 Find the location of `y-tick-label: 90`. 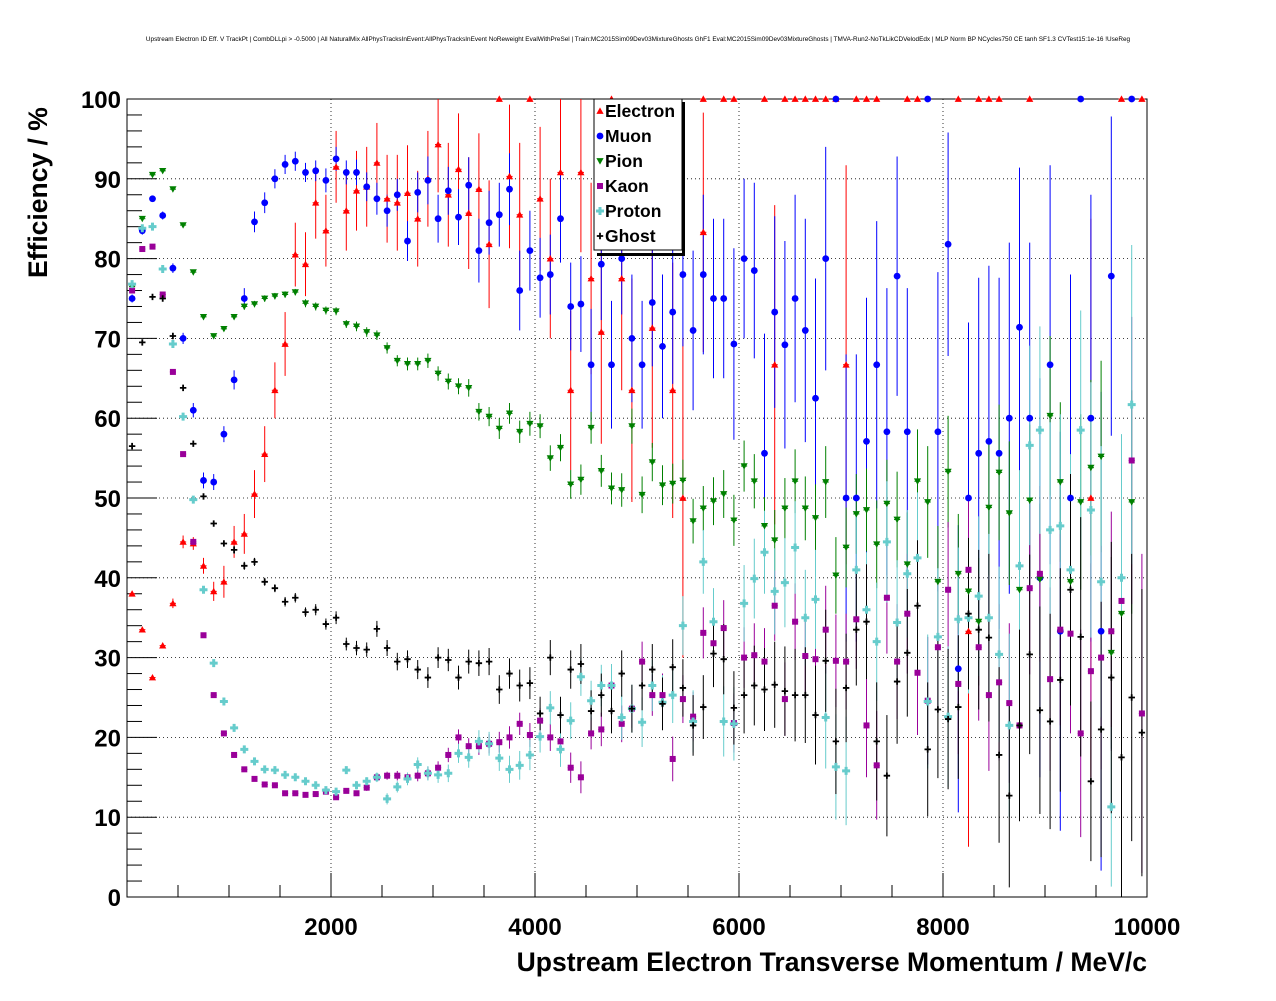

y-tick-label: 90 is located at coordinates (107, 180).